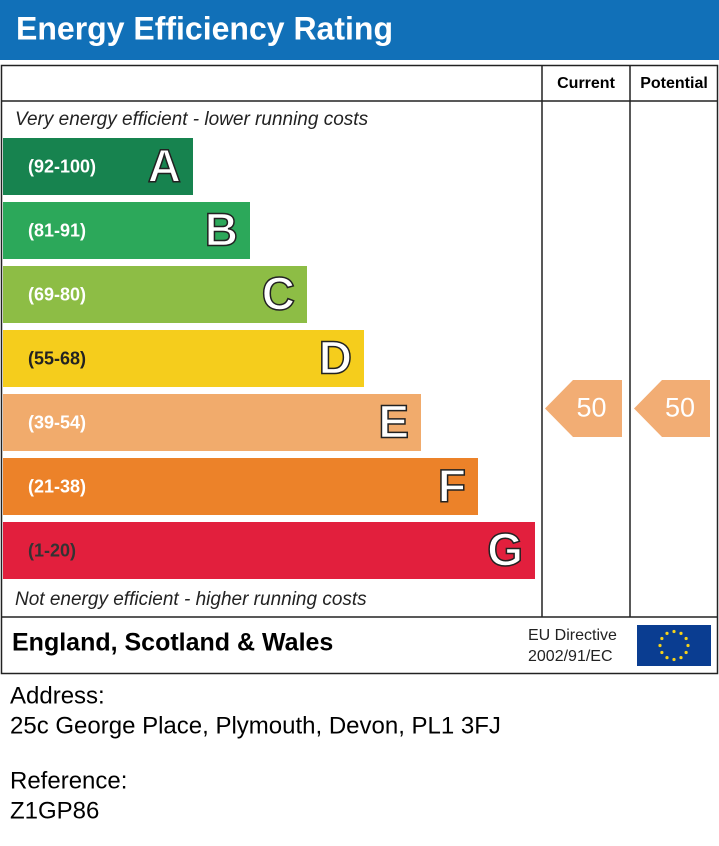 Image resolution: width=719 pixels, height=846 pixels. Describe the element at coordinates (62, 166) in the screenshot. I see `band-range: (92-100)` at that location.